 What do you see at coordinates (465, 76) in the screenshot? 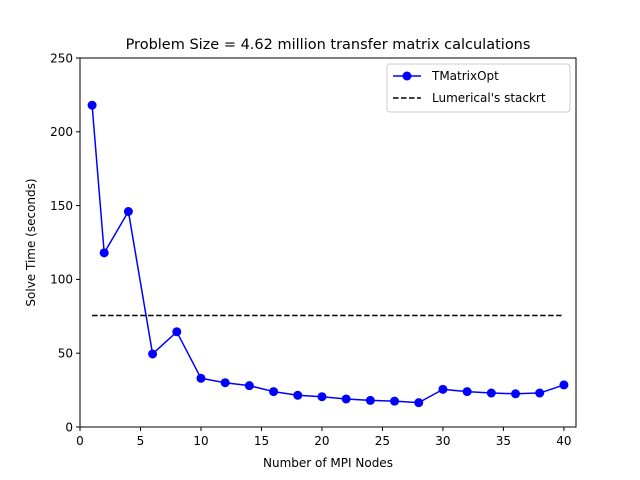
I see `legend-label-tmatrixopt: TMatrixOpt` at bounding box center [465, 76].